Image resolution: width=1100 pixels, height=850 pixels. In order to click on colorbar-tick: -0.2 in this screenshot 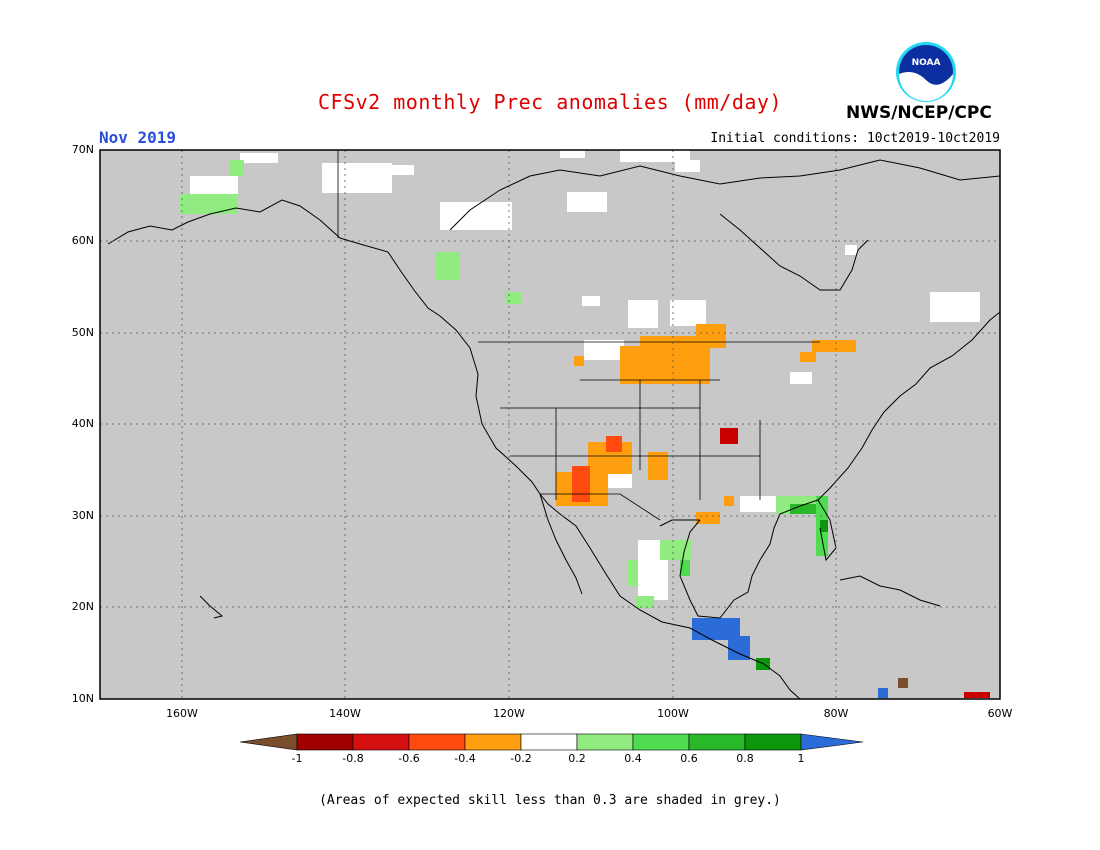, I will do `click(521, 758)`.